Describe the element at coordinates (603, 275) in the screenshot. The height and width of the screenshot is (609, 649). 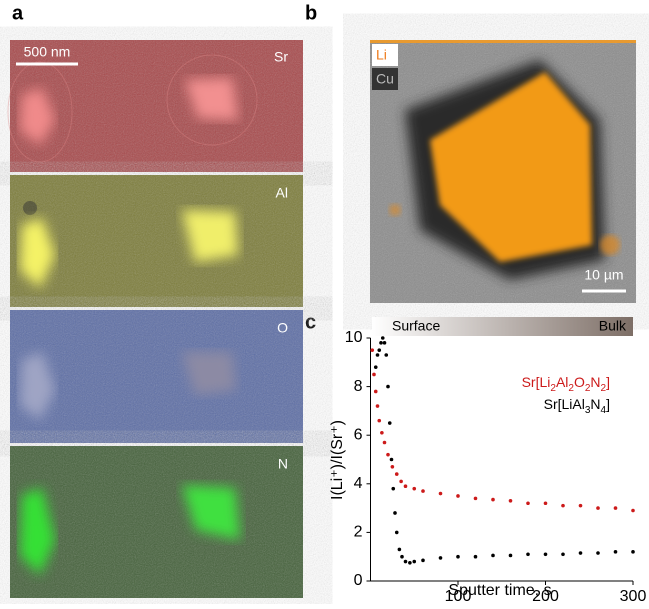
I see `scale-bar-label: 10 µm` at that location.